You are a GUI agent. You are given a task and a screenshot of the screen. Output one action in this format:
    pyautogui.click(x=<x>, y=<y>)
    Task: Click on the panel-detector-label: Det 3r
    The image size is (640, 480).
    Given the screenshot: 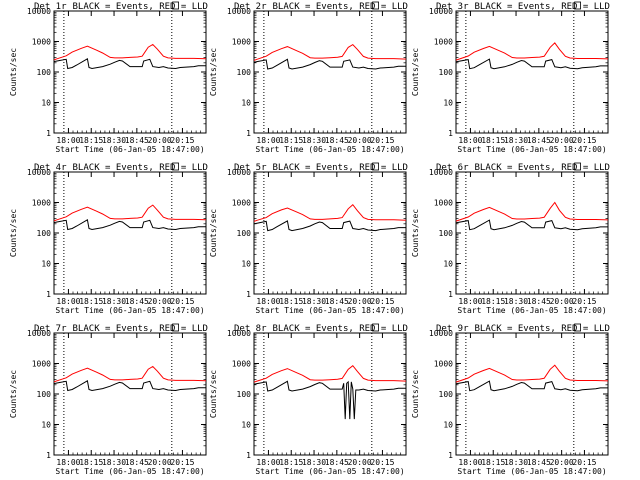 What is the action you would take?
    pyautogui.click(x=452, y=7)
    